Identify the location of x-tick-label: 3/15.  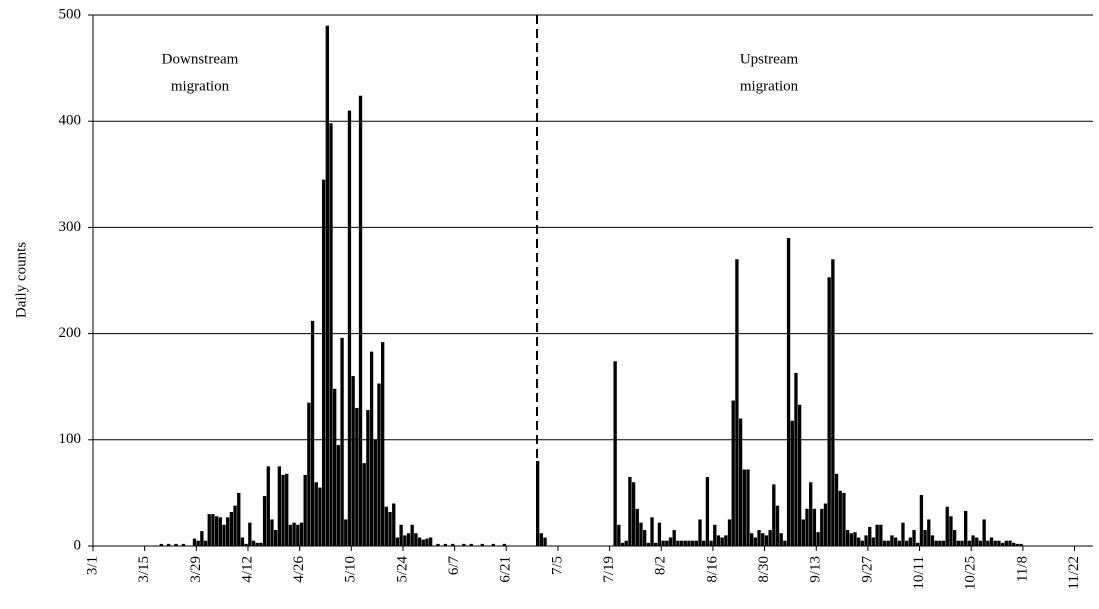
(144, 569).